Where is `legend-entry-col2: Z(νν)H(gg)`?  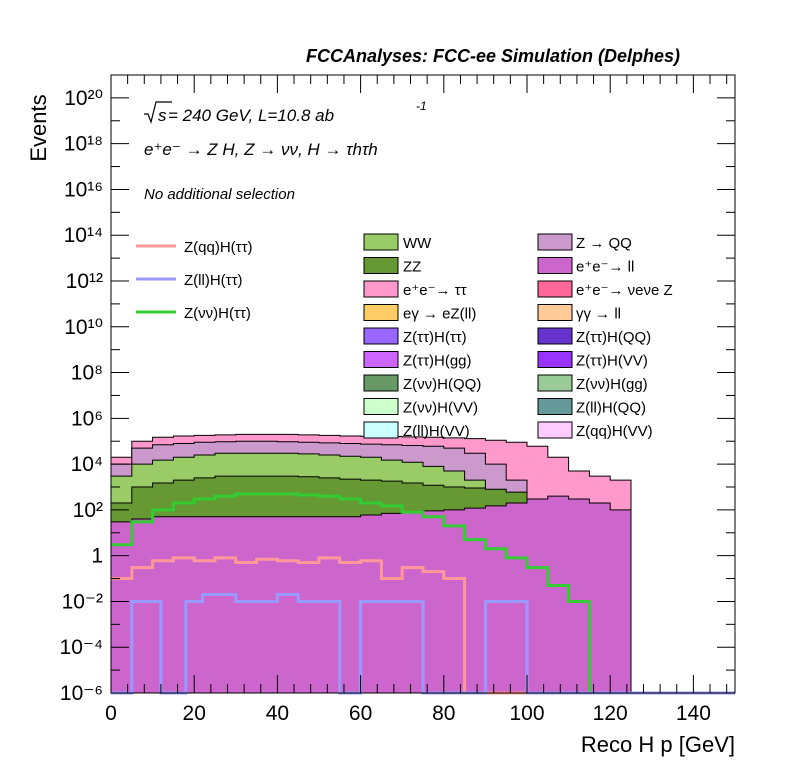
legend-entry-col2: Z(νν)H(gg) is located at coordinates (612, 384).